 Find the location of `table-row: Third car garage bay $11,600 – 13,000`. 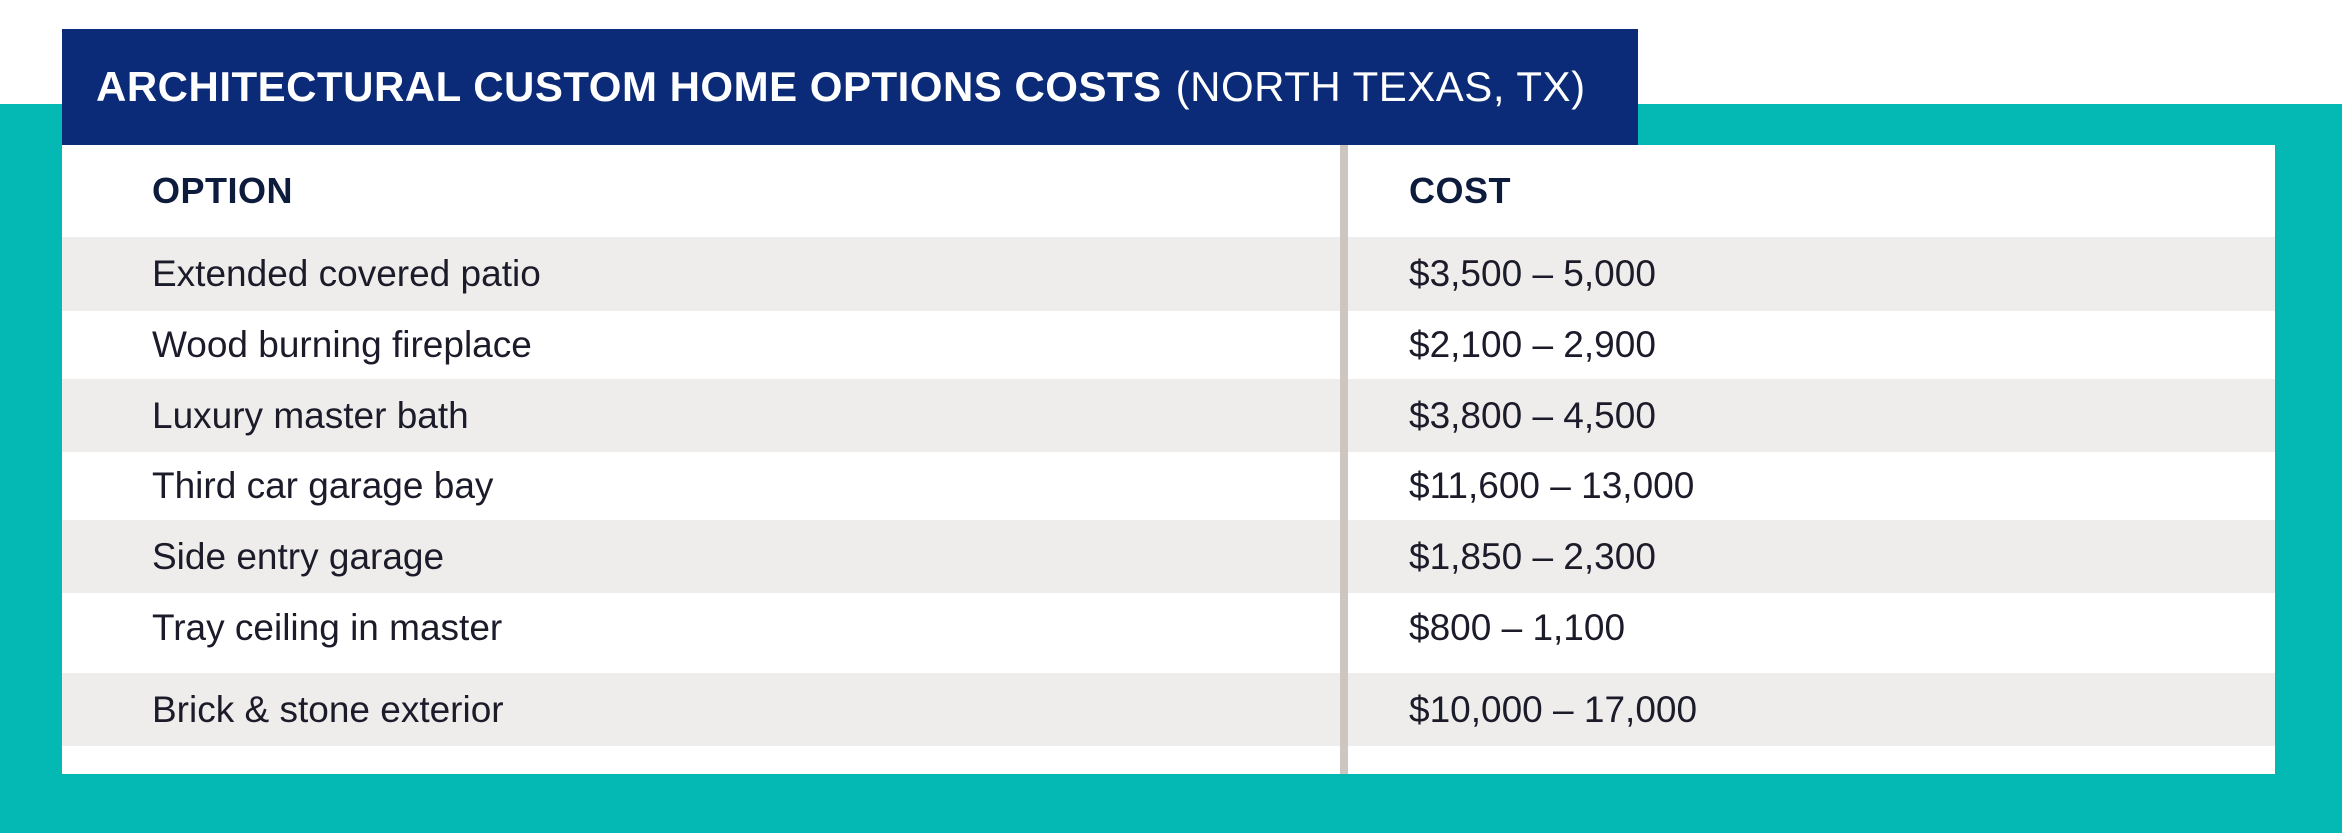

table-row: Third car garage bay $11,600 – 13,000 is located at coordinates (1168, 486).